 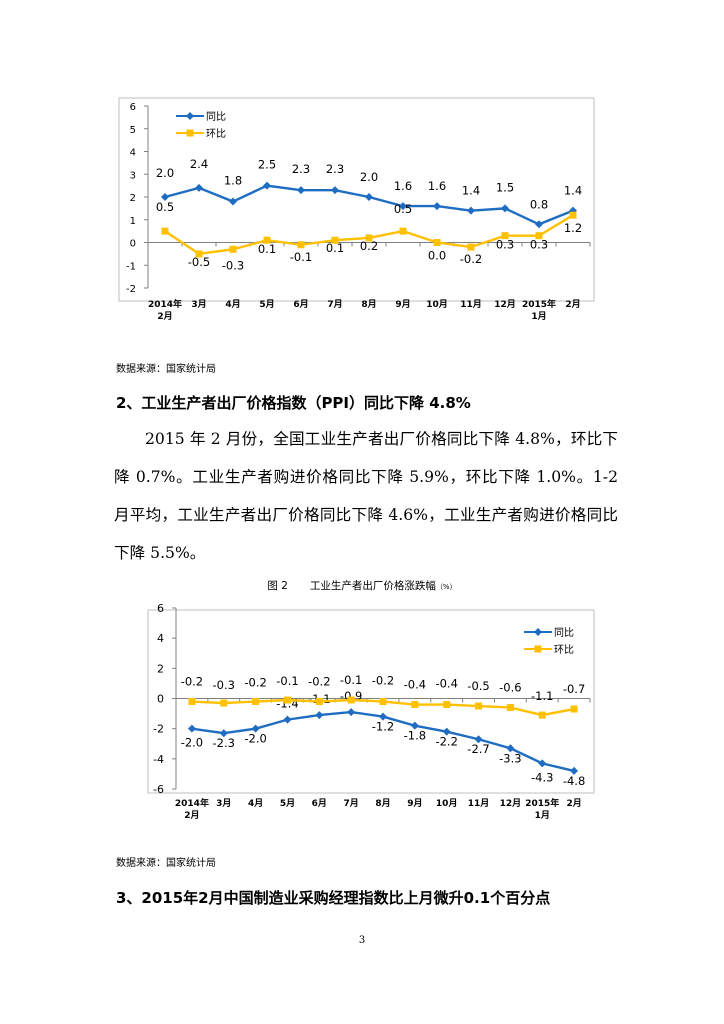 I want to click on data-label: -1.8, so click(x=415, y=736).